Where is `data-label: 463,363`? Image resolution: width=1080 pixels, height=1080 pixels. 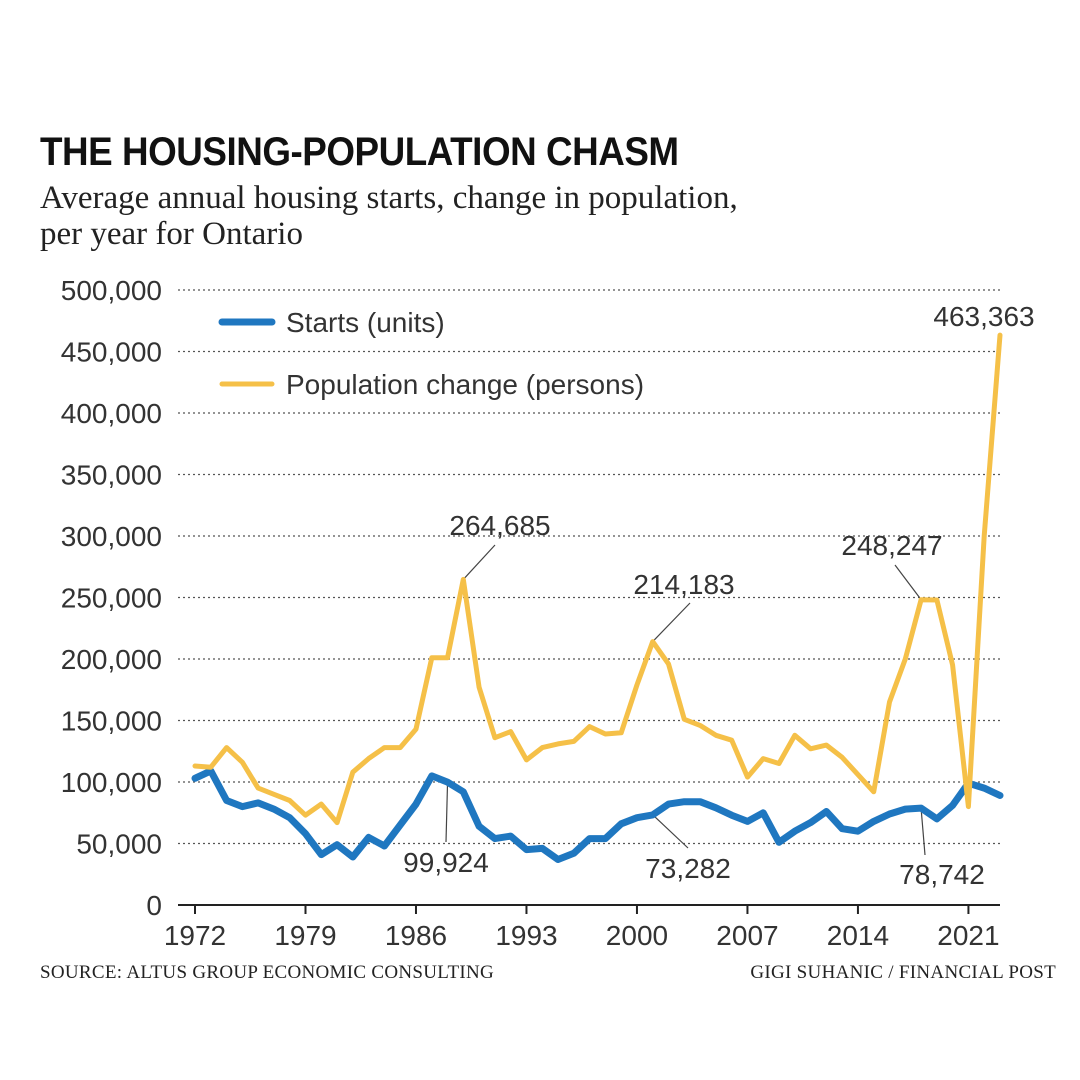
data-label: 463,363 is located at coordinates (983, 316).